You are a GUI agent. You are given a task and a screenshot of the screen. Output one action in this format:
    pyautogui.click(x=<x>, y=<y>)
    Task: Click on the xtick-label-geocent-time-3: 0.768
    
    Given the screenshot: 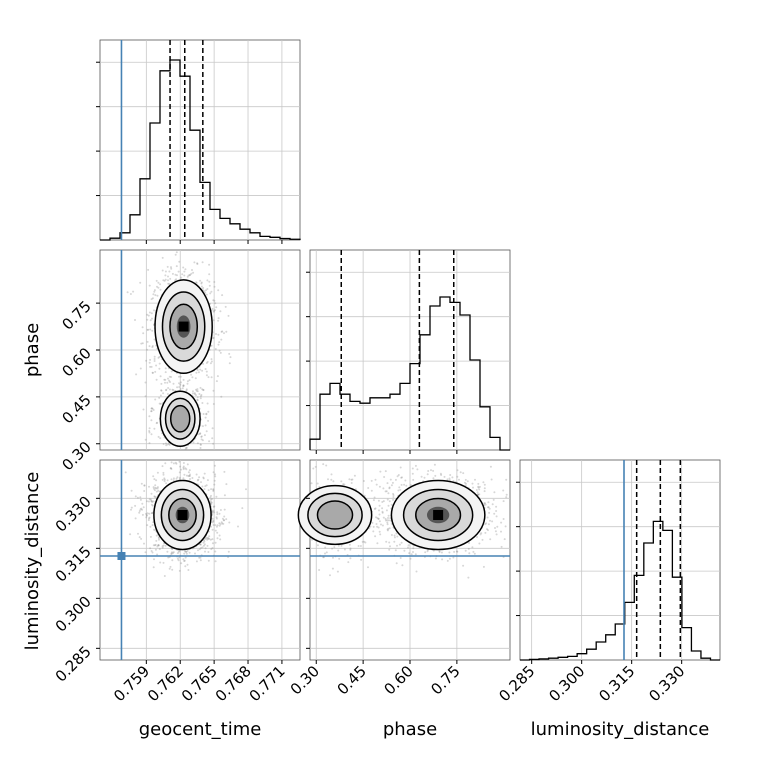 What is the action you would take?
    pyautogui.click(x=233, y=683)
    